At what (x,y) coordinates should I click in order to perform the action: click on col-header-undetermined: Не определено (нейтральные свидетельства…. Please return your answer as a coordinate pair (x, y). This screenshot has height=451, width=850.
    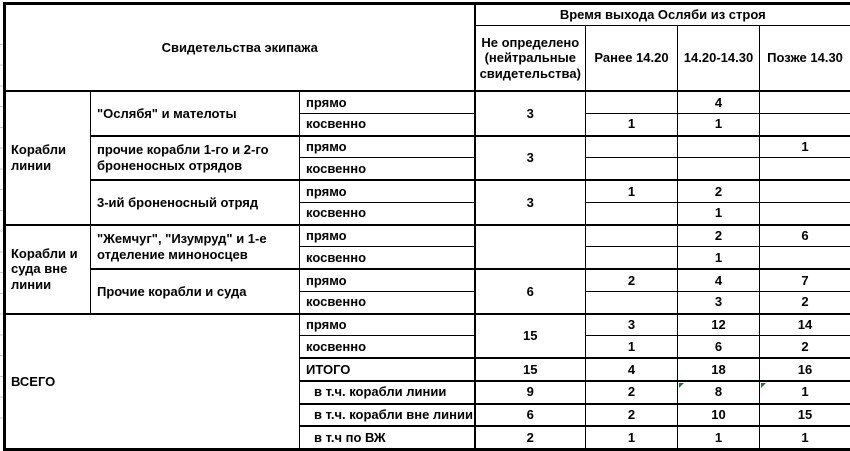
    Looking at the image, I should click on (530, 59).